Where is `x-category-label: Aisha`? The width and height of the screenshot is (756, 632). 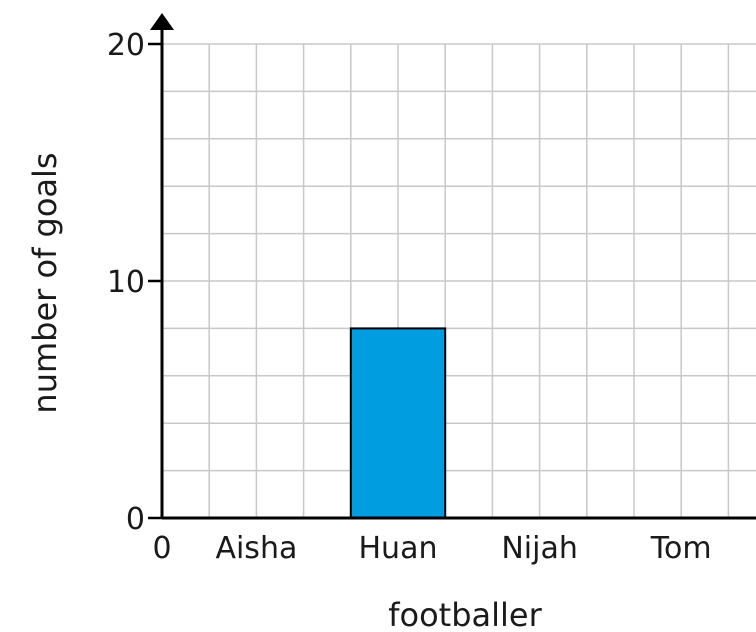
x-category-label: Aisha is located at coordinates (256, 548).